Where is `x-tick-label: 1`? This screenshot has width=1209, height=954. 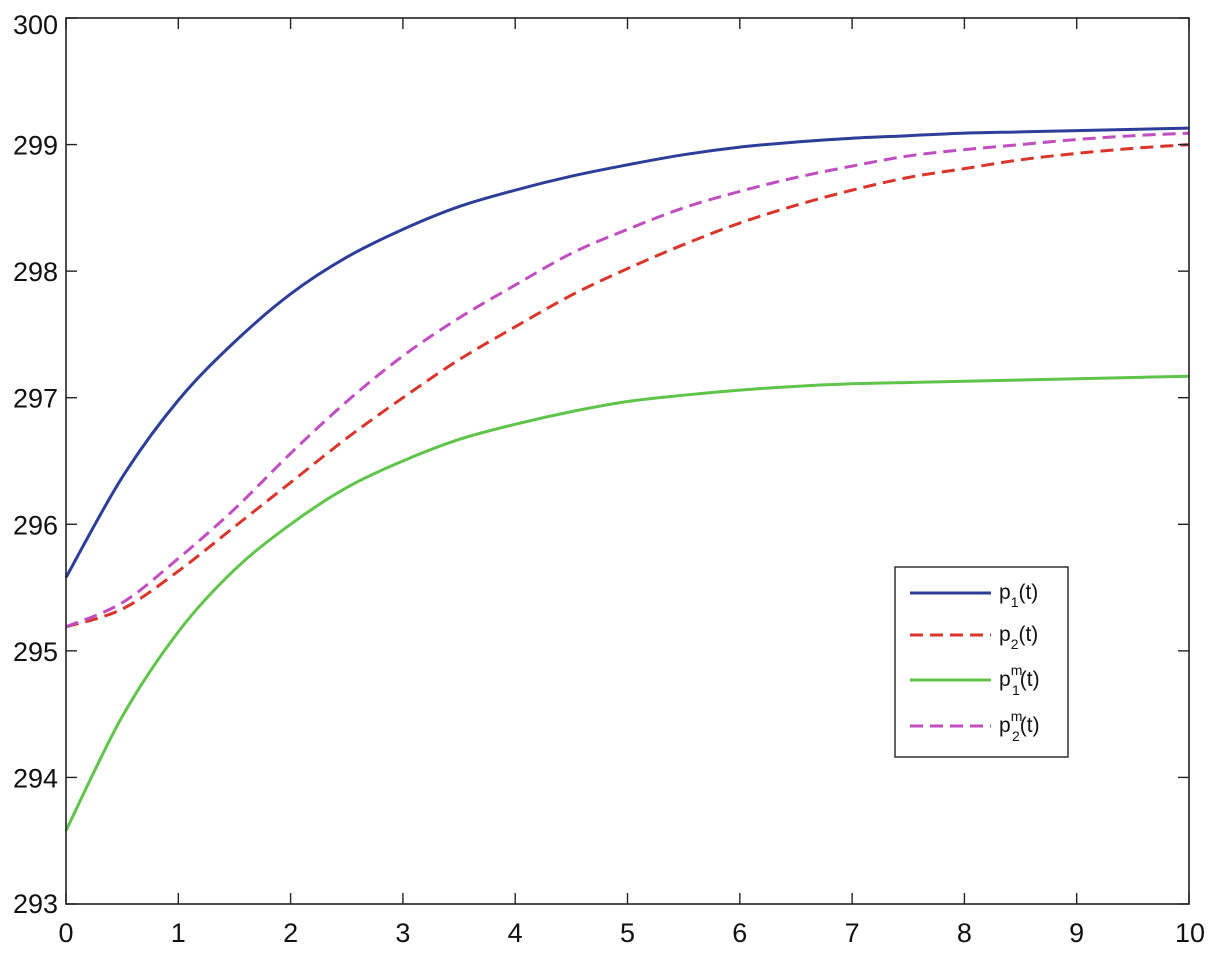 x-tick-label: 1 is located at coordinates (178, 933).